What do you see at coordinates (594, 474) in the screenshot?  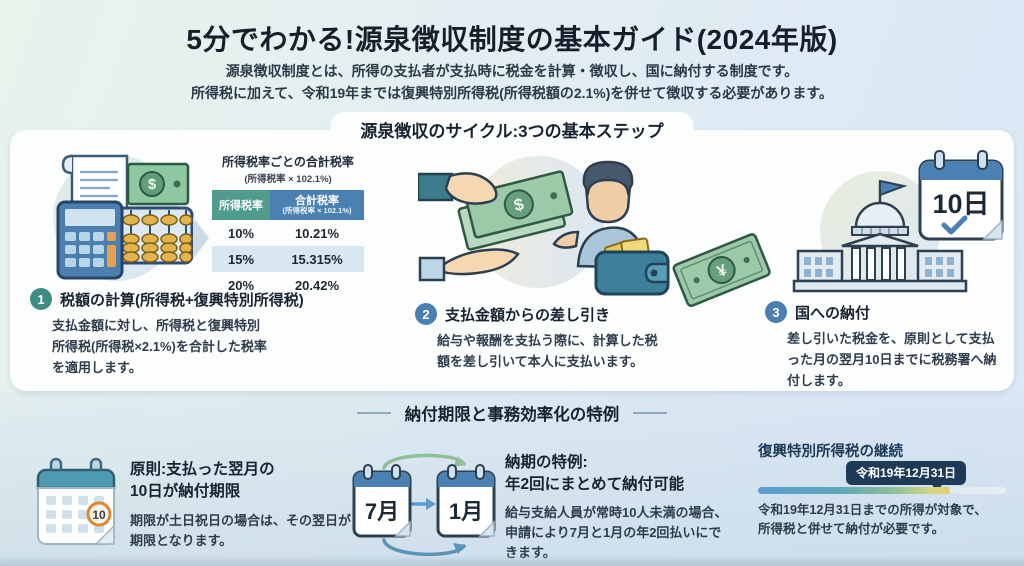 I see `exception-title: 納期の特例: 年2回にまとめて納付可能` at bounding box center [594, 474].